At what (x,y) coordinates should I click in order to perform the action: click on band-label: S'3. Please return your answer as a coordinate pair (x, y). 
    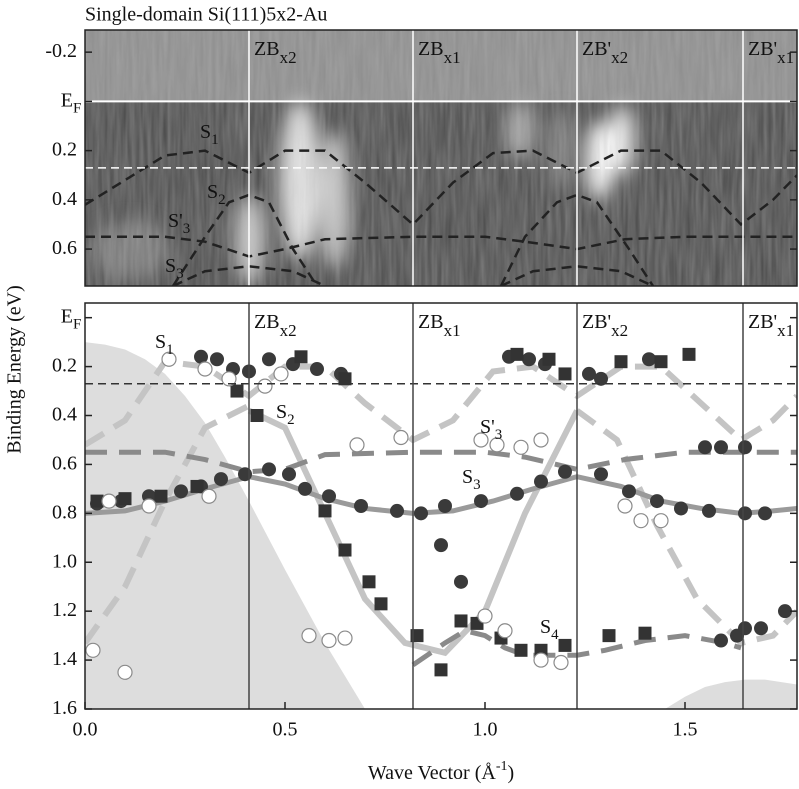
    Looking at the image, I should click on (179, 224).